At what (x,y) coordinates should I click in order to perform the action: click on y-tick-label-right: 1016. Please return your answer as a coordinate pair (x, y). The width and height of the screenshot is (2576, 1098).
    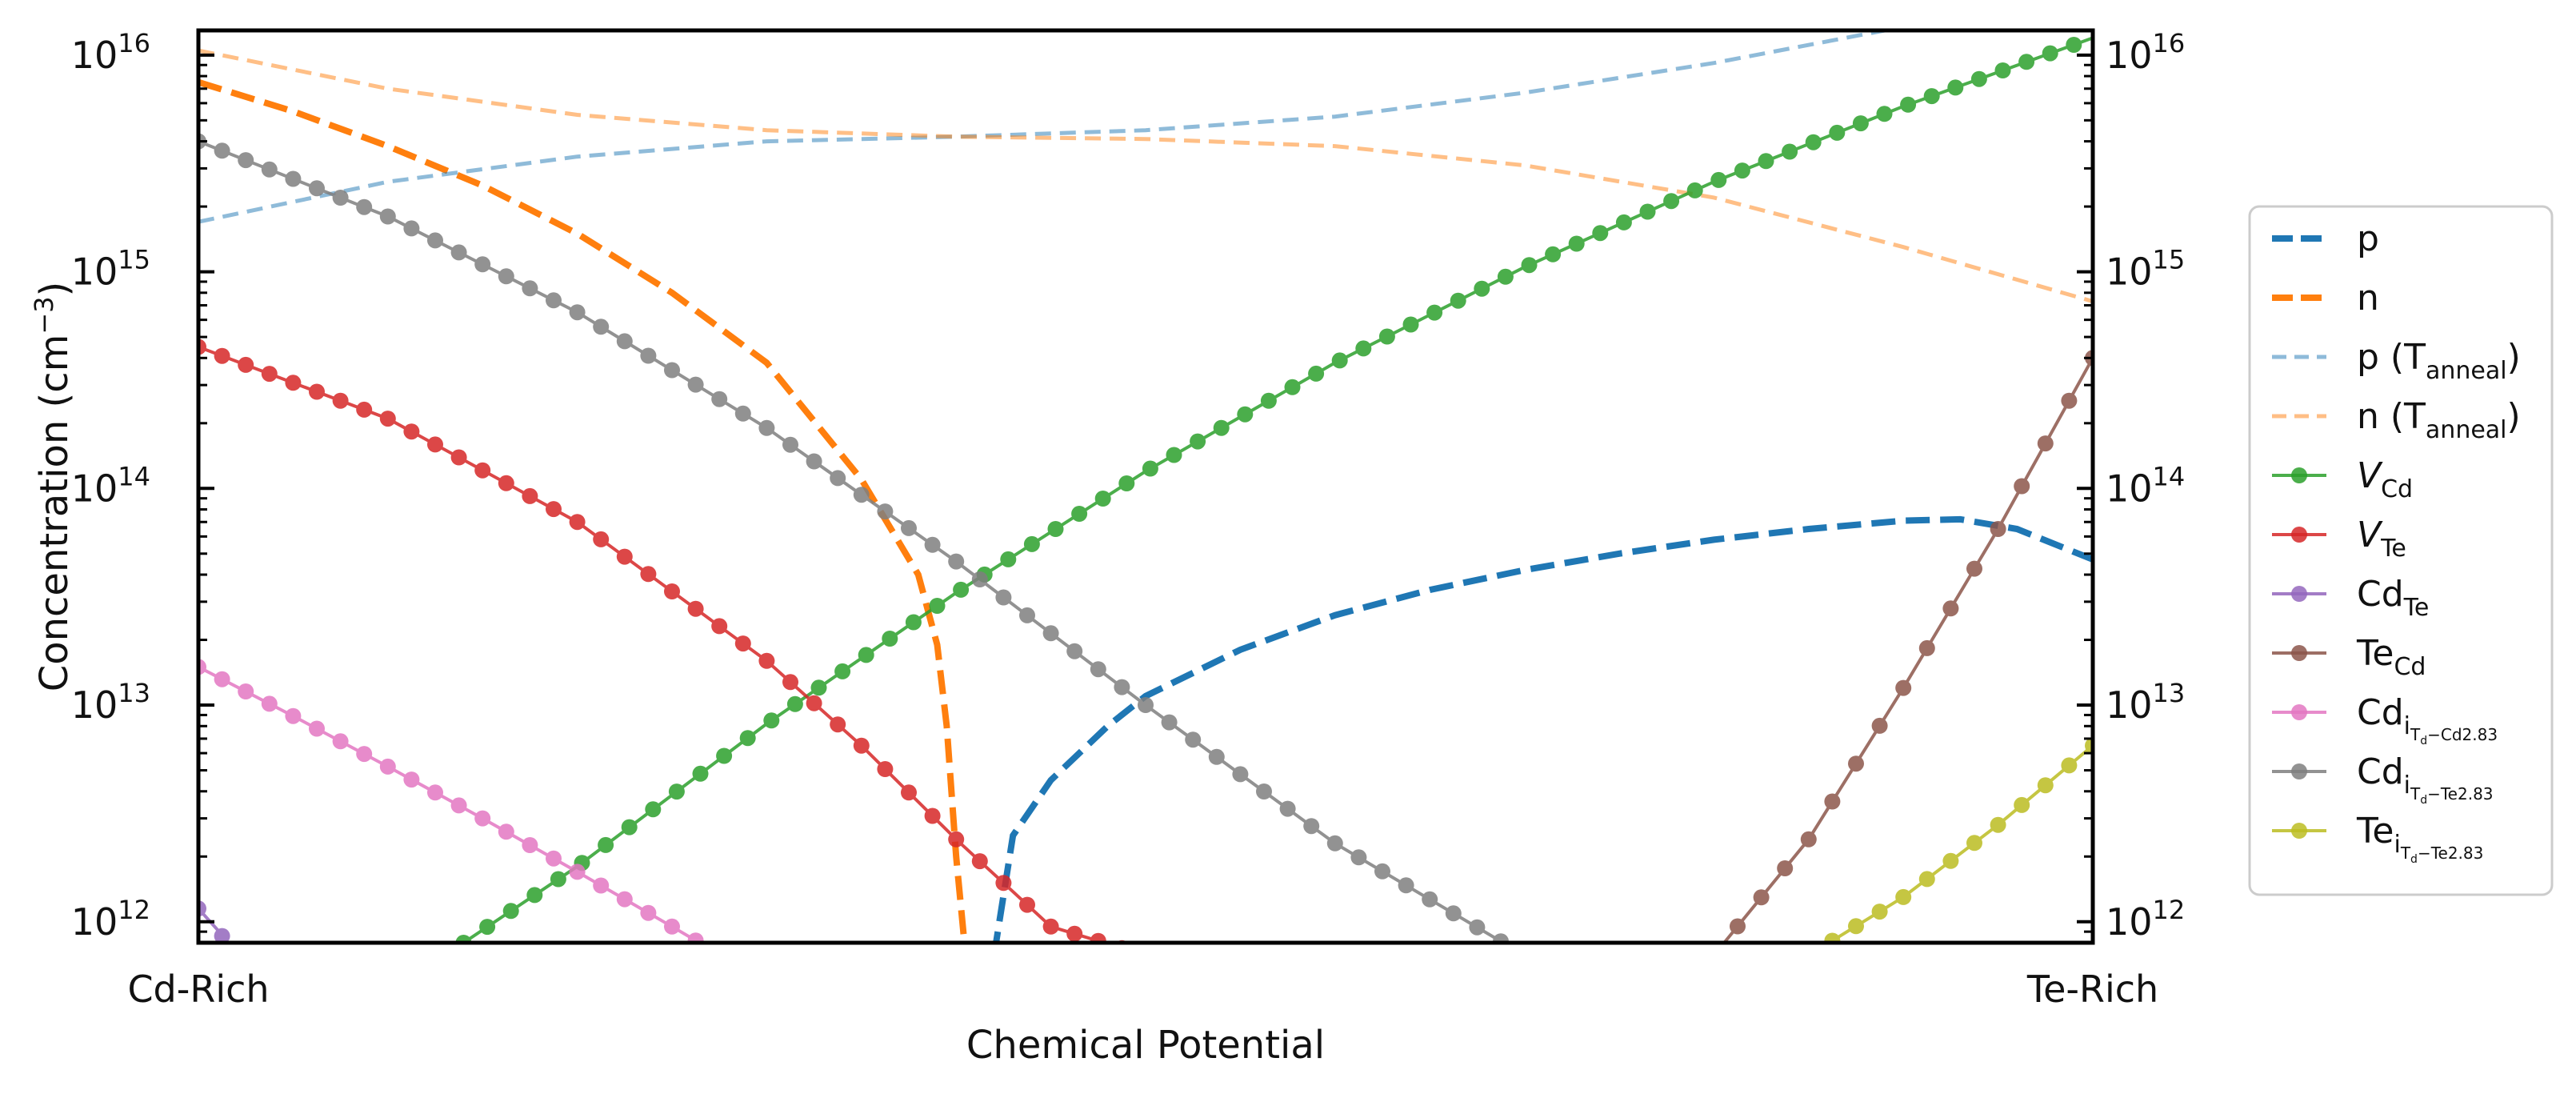
    Looking at the image, I should click on (2145, 52).